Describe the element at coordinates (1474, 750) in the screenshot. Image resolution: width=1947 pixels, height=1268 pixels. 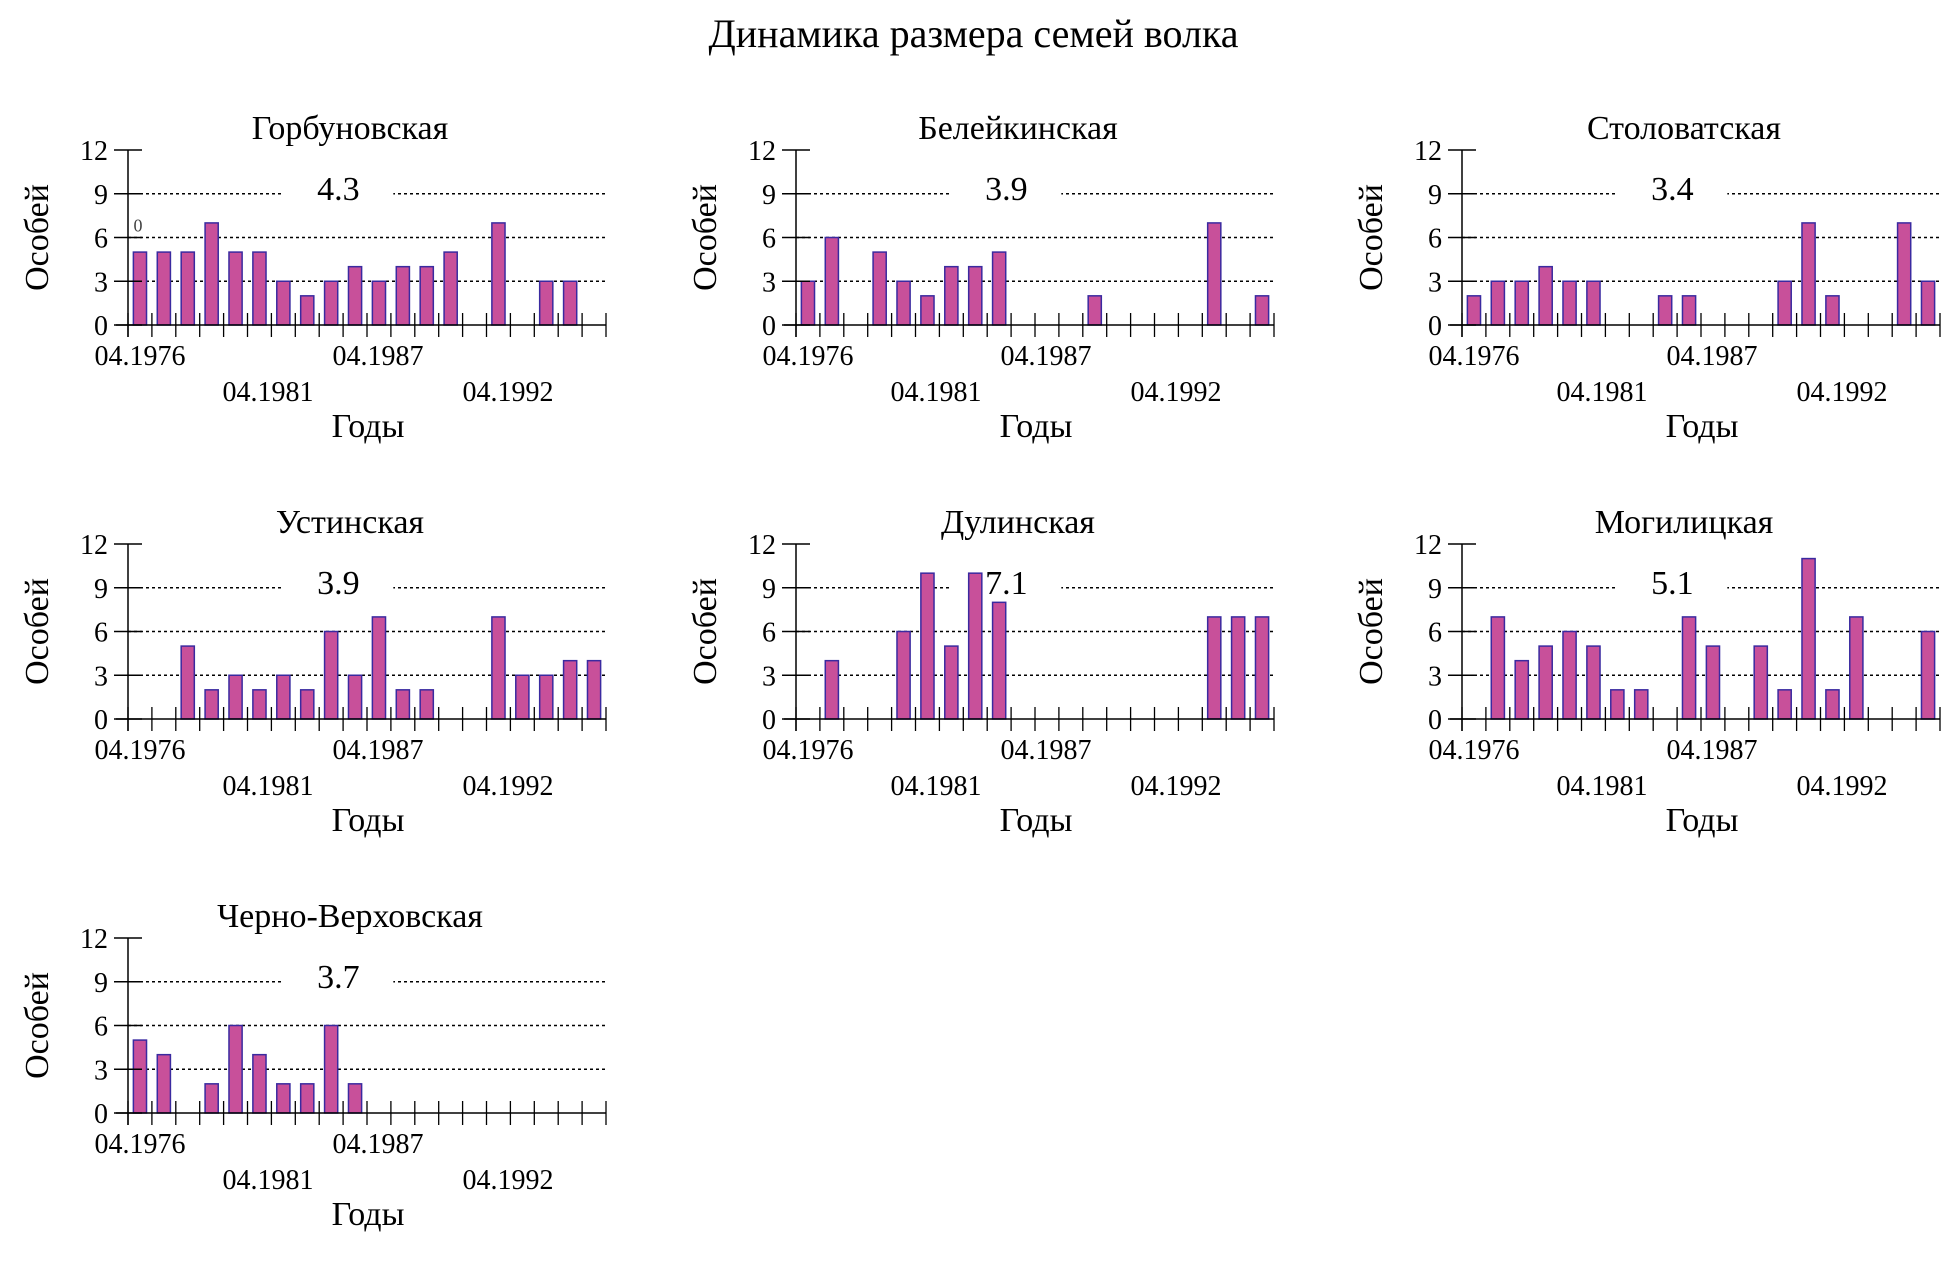
I see `x-tick-label: 04.1976` at that location.